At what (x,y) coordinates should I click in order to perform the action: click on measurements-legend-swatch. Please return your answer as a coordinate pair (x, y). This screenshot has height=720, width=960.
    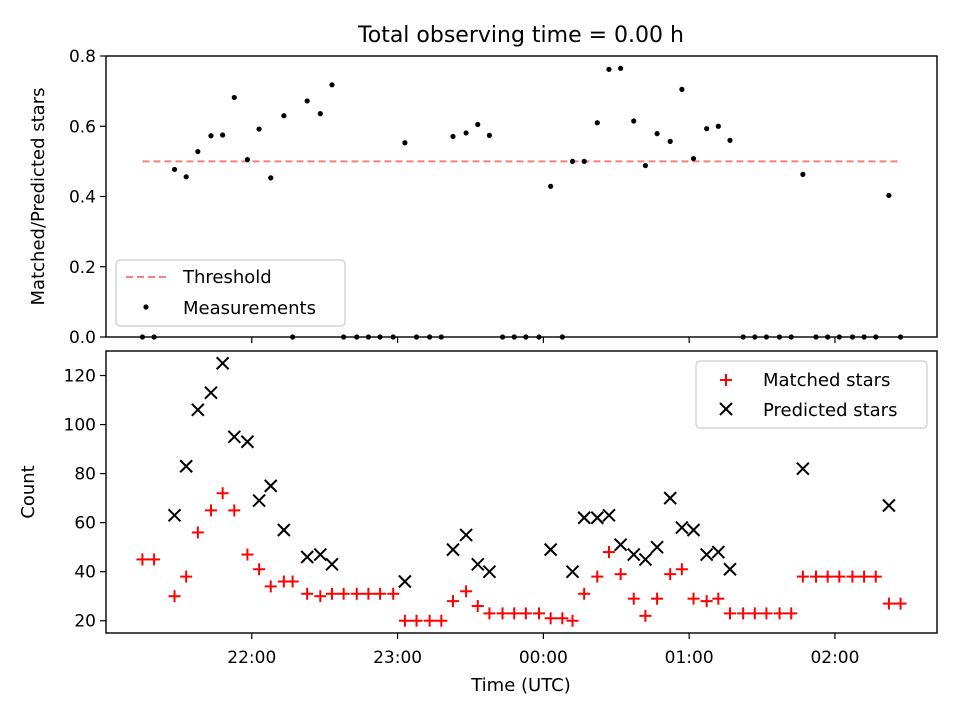
    Looking at the image, I should click on (146, 307).